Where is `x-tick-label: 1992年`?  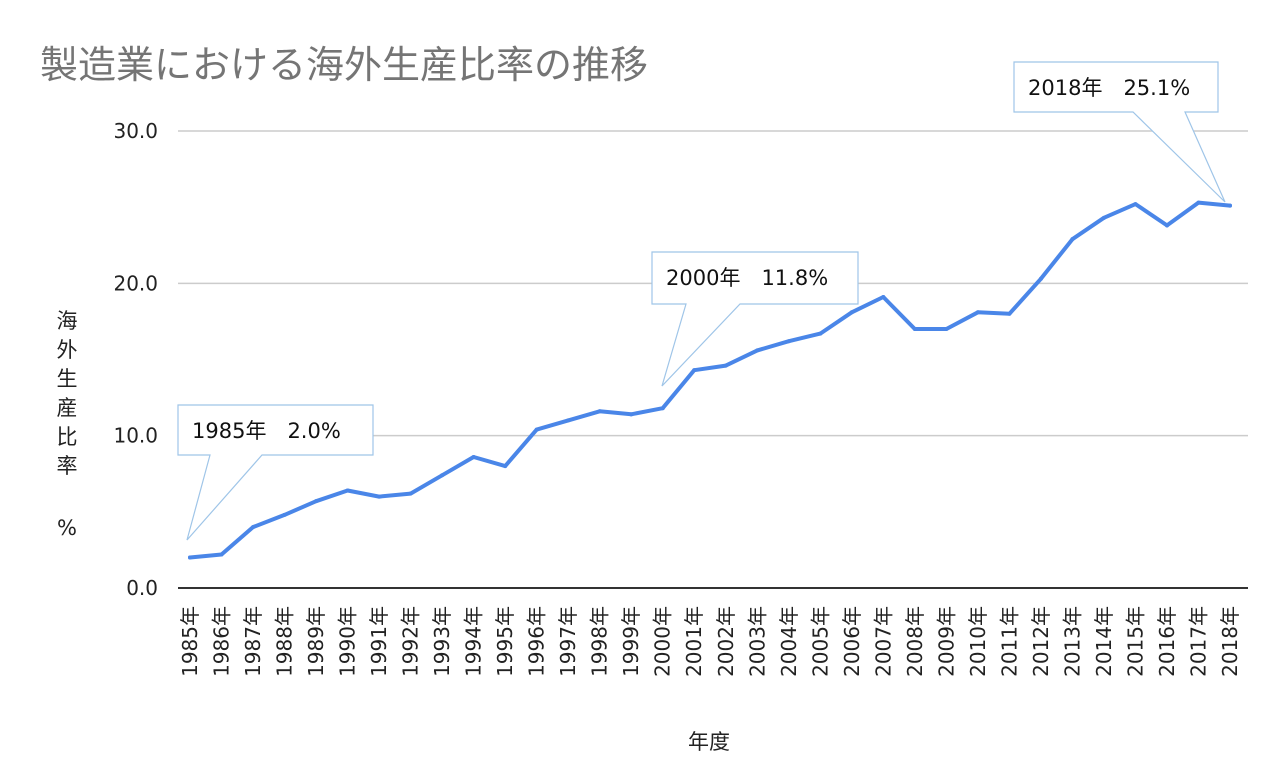 x-tick-label: 1992年 is located at coordinates (411, 641).